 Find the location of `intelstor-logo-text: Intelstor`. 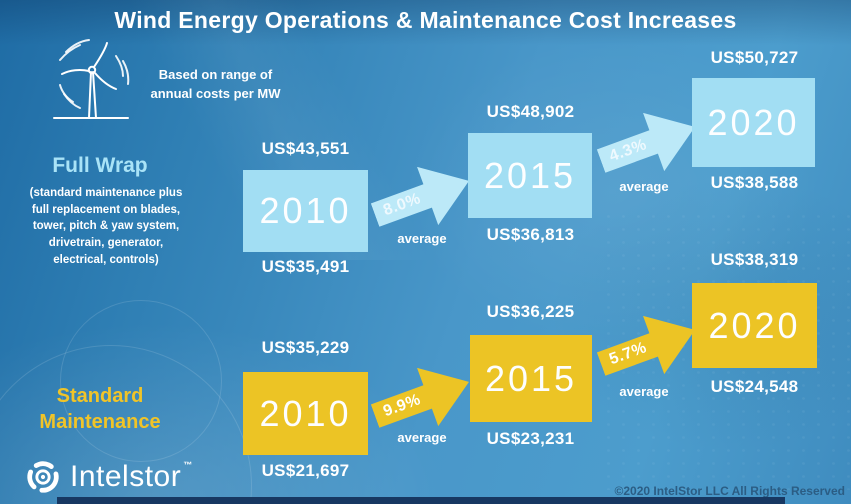

intelstor-logo-text: Intelstor is located at coordinates (126, 476).